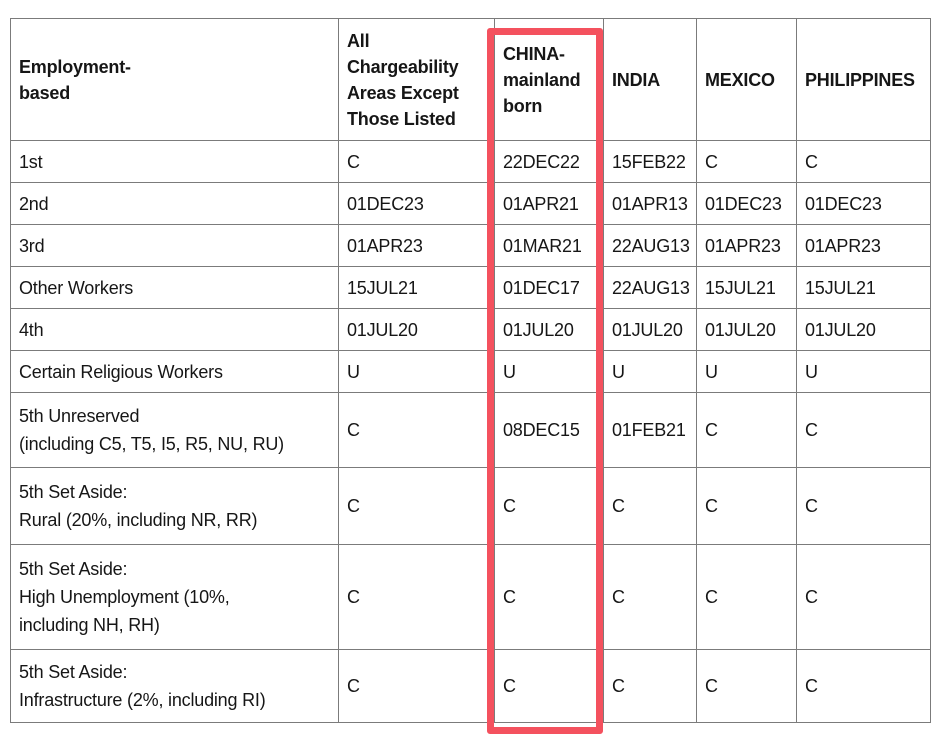 This screenshot has width=937, height=747. I want to click on row-label-cell: 2nd, so click(174, 203).